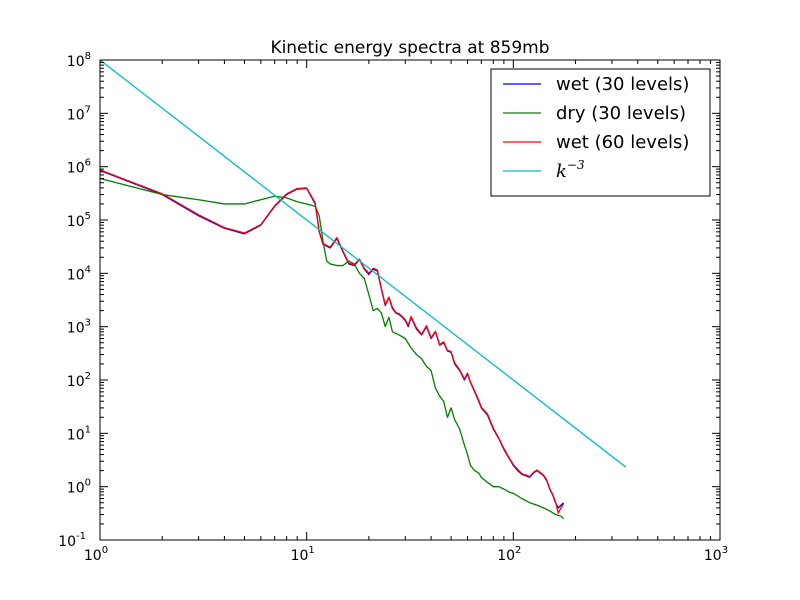 The image size is (800, 600). What do you see at coordinates (79, 433) in the screenshot?
I see `y-tick-label: 10¹` at bounding box center [79, 433].